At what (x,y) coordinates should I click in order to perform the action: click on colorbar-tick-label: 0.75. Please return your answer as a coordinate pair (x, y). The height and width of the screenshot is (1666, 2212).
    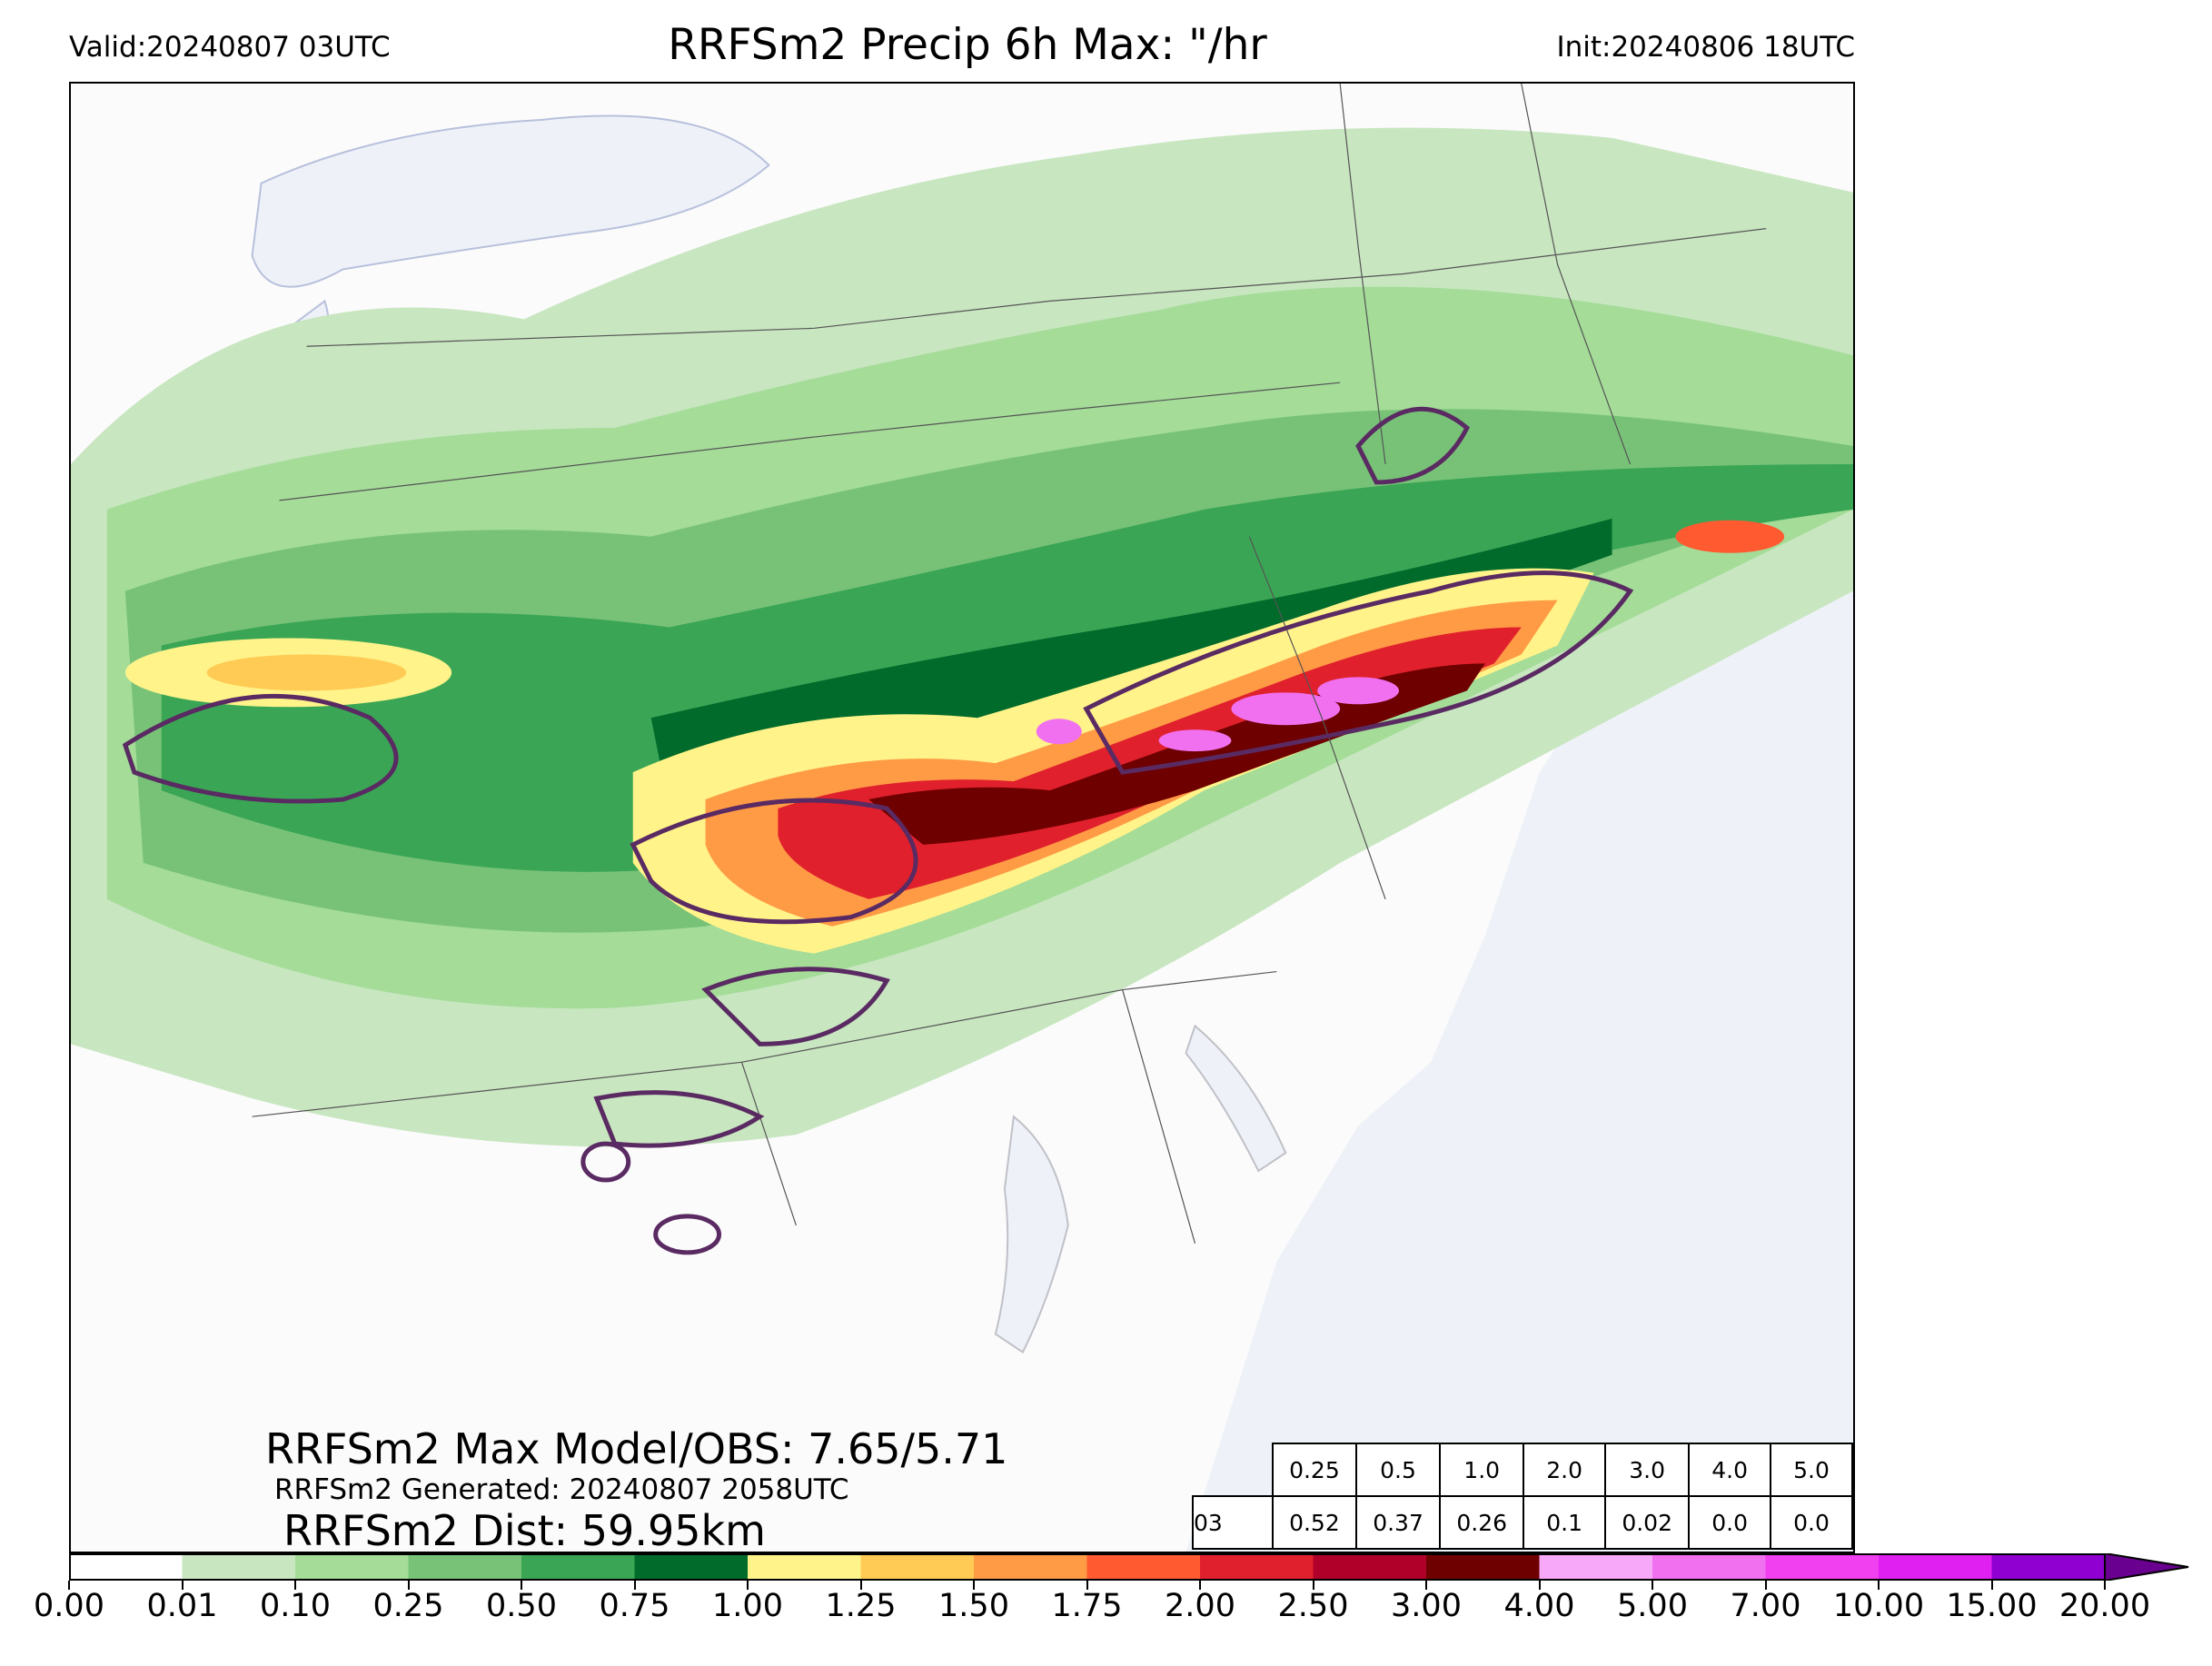
    Looking at the image, I should click on (634, 1606).